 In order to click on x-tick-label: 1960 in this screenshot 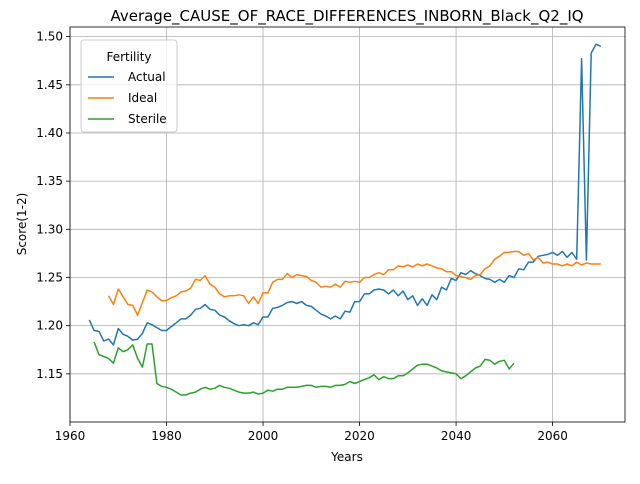, I will do `click(70, 436)`.